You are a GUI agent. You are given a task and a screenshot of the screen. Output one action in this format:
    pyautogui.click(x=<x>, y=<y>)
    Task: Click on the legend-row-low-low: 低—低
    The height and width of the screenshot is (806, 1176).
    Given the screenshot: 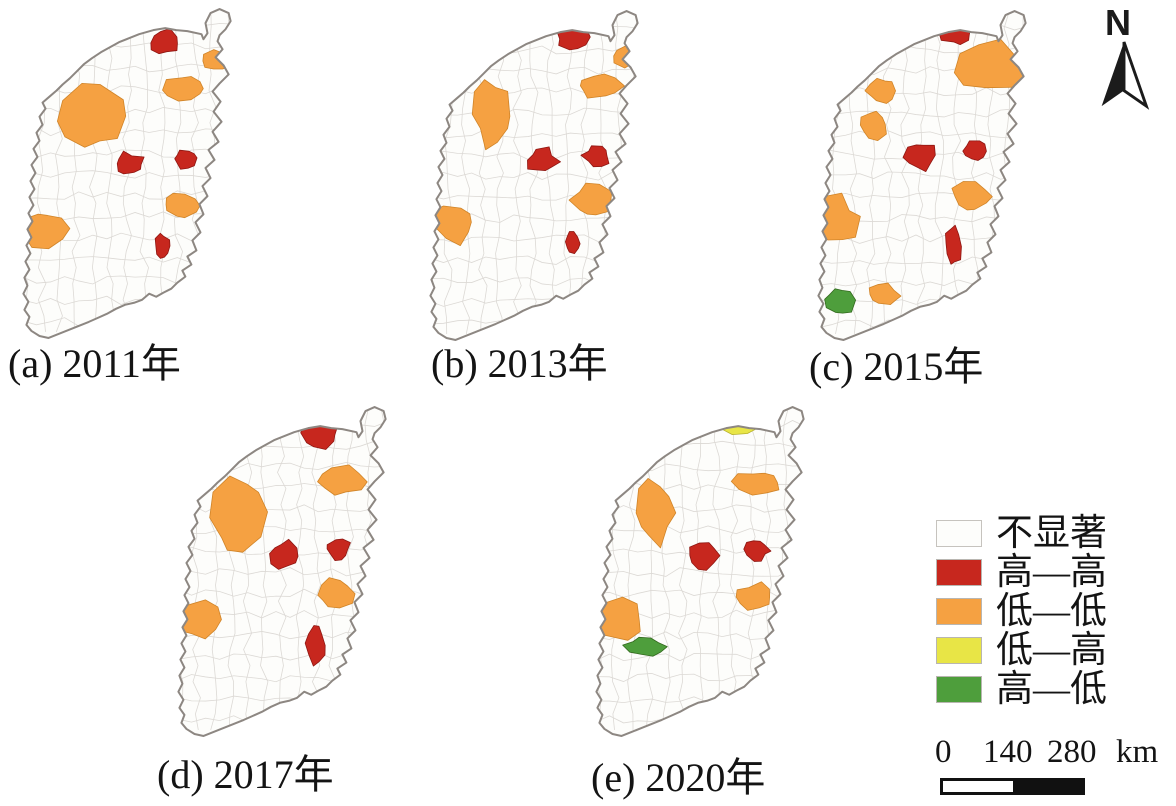 What is the action you would take?
    pyautogui.click(x=1021, y=611)
    